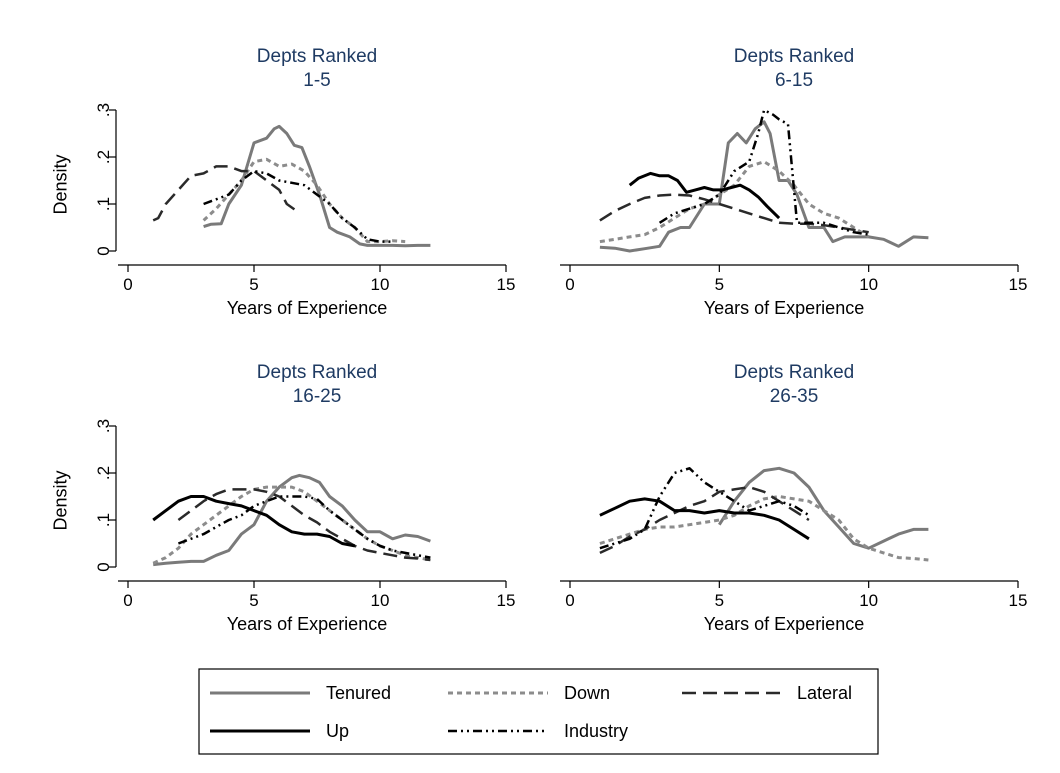  I want to click on legend-label: Up, so click(337, 731).